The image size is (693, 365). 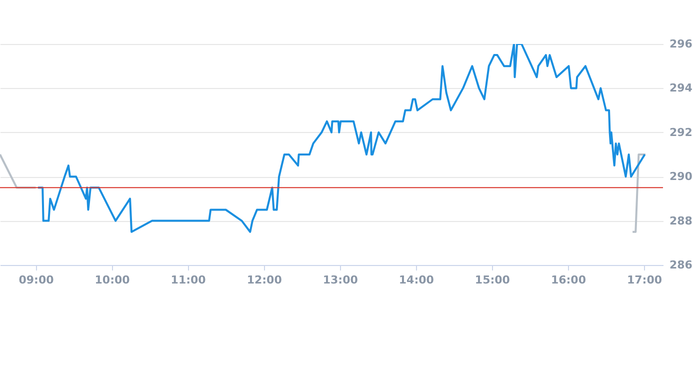 What do you see at coordinates (36, 280) in the screenshot?
I see `x-tick-label: 09:00` at bounding box center [36, 280].